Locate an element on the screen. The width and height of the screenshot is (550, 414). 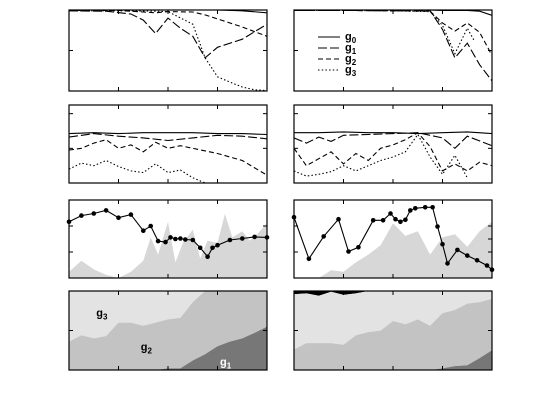
panel-a is located at coordinates (168, 50).